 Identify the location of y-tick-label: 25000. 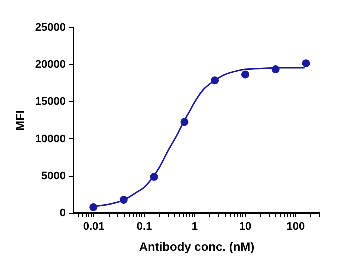
(50, 28).